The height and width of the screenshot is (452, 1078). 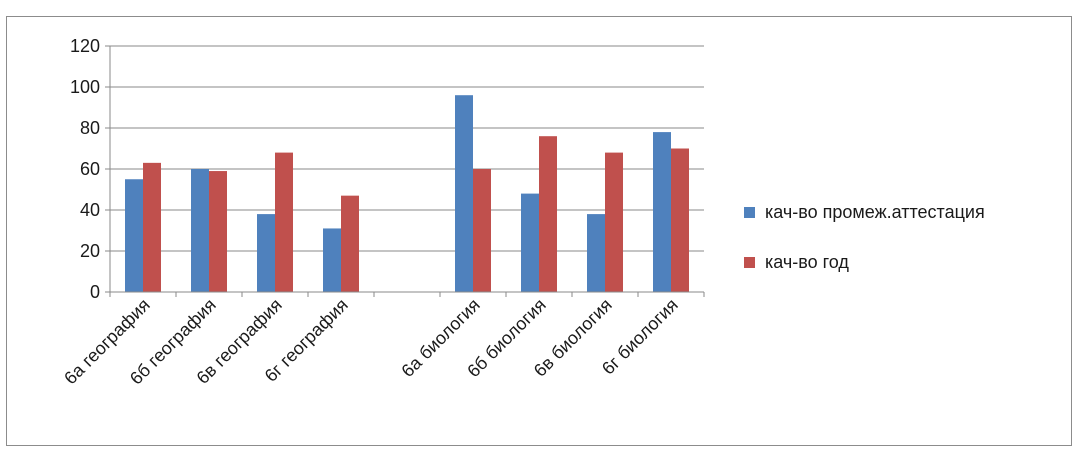 What do you see at coordinates (90, 169) in the screenshot?
I see `y-tick-label: 60` at bounding box center [90, 169].